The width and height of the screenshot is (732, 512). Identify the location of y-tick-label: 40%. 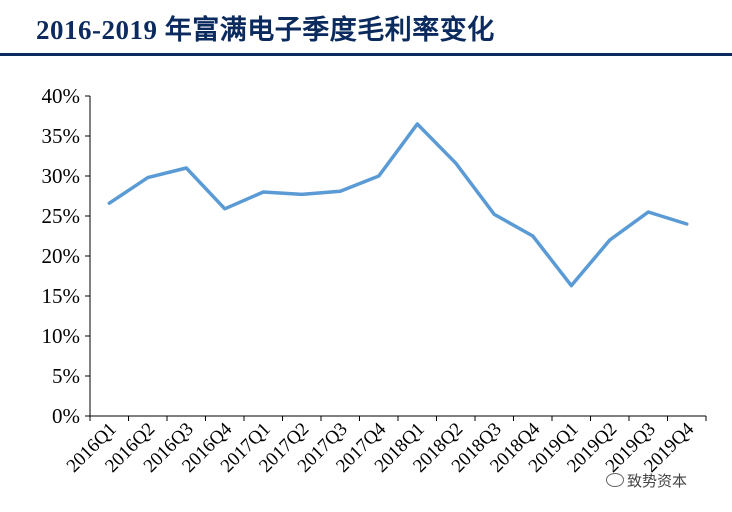
(61, 96).